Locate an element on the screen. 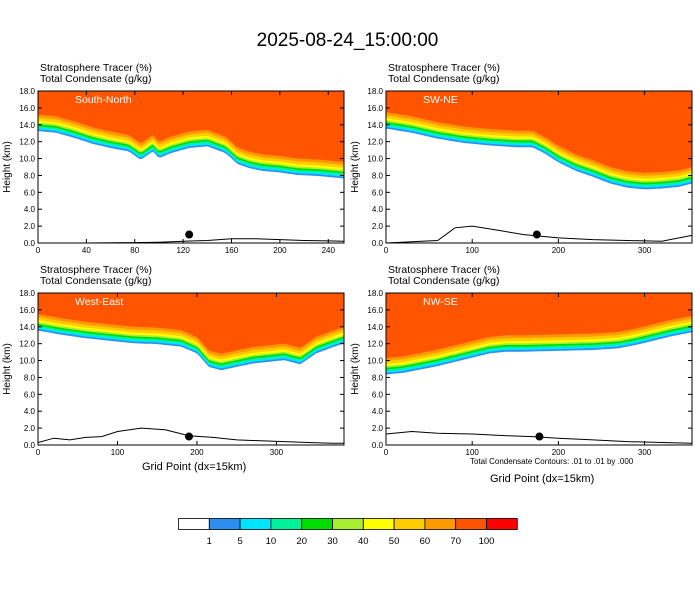 Image resolution: width=695 pixels, height=612 pixels. page-title: 2025-08-24_15:00:00 is located at coordinates (347, 40).